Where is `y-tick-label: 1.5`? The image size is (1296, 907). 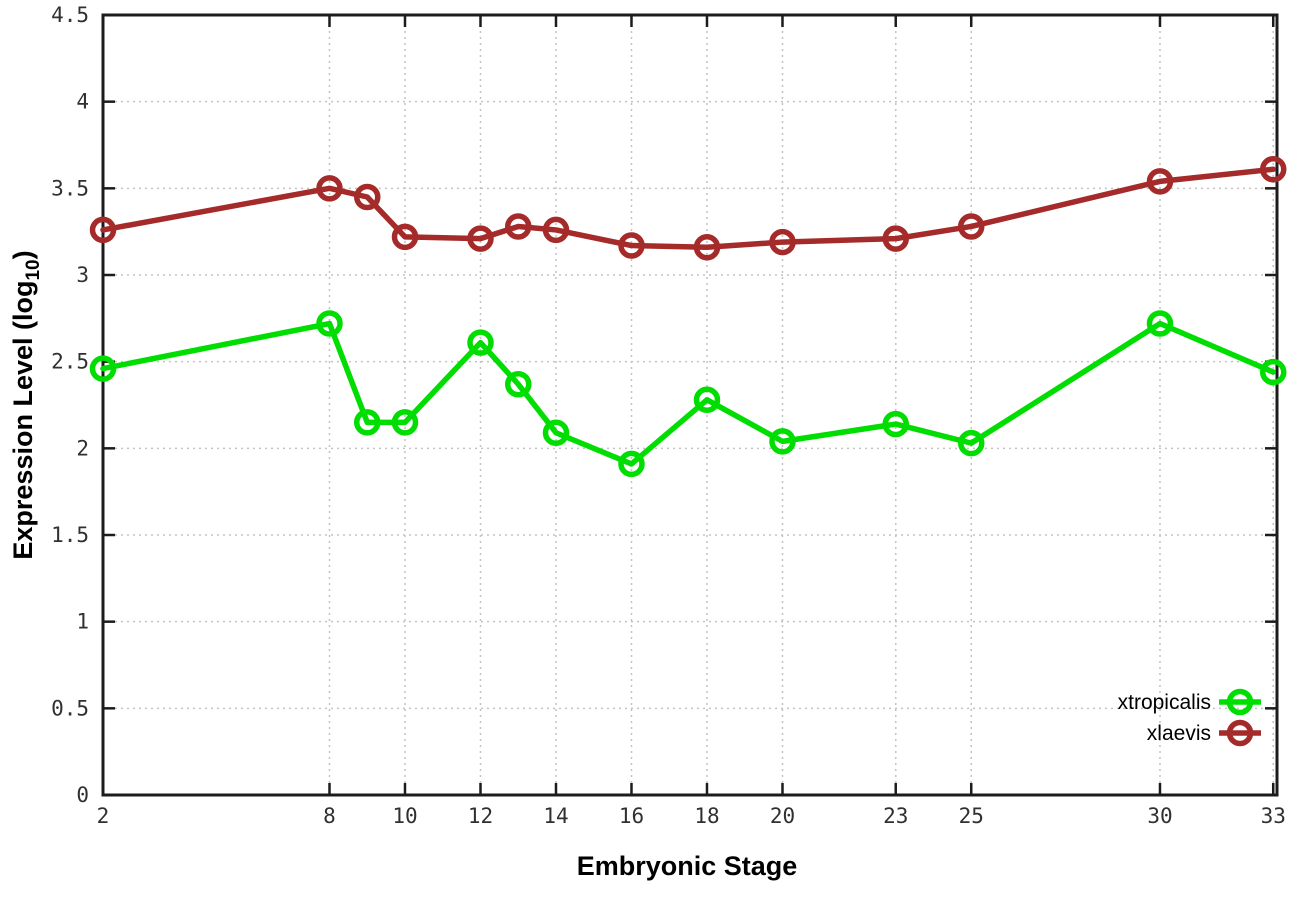
y-tick-label: 1.5 is located at coordinates (70, 535).